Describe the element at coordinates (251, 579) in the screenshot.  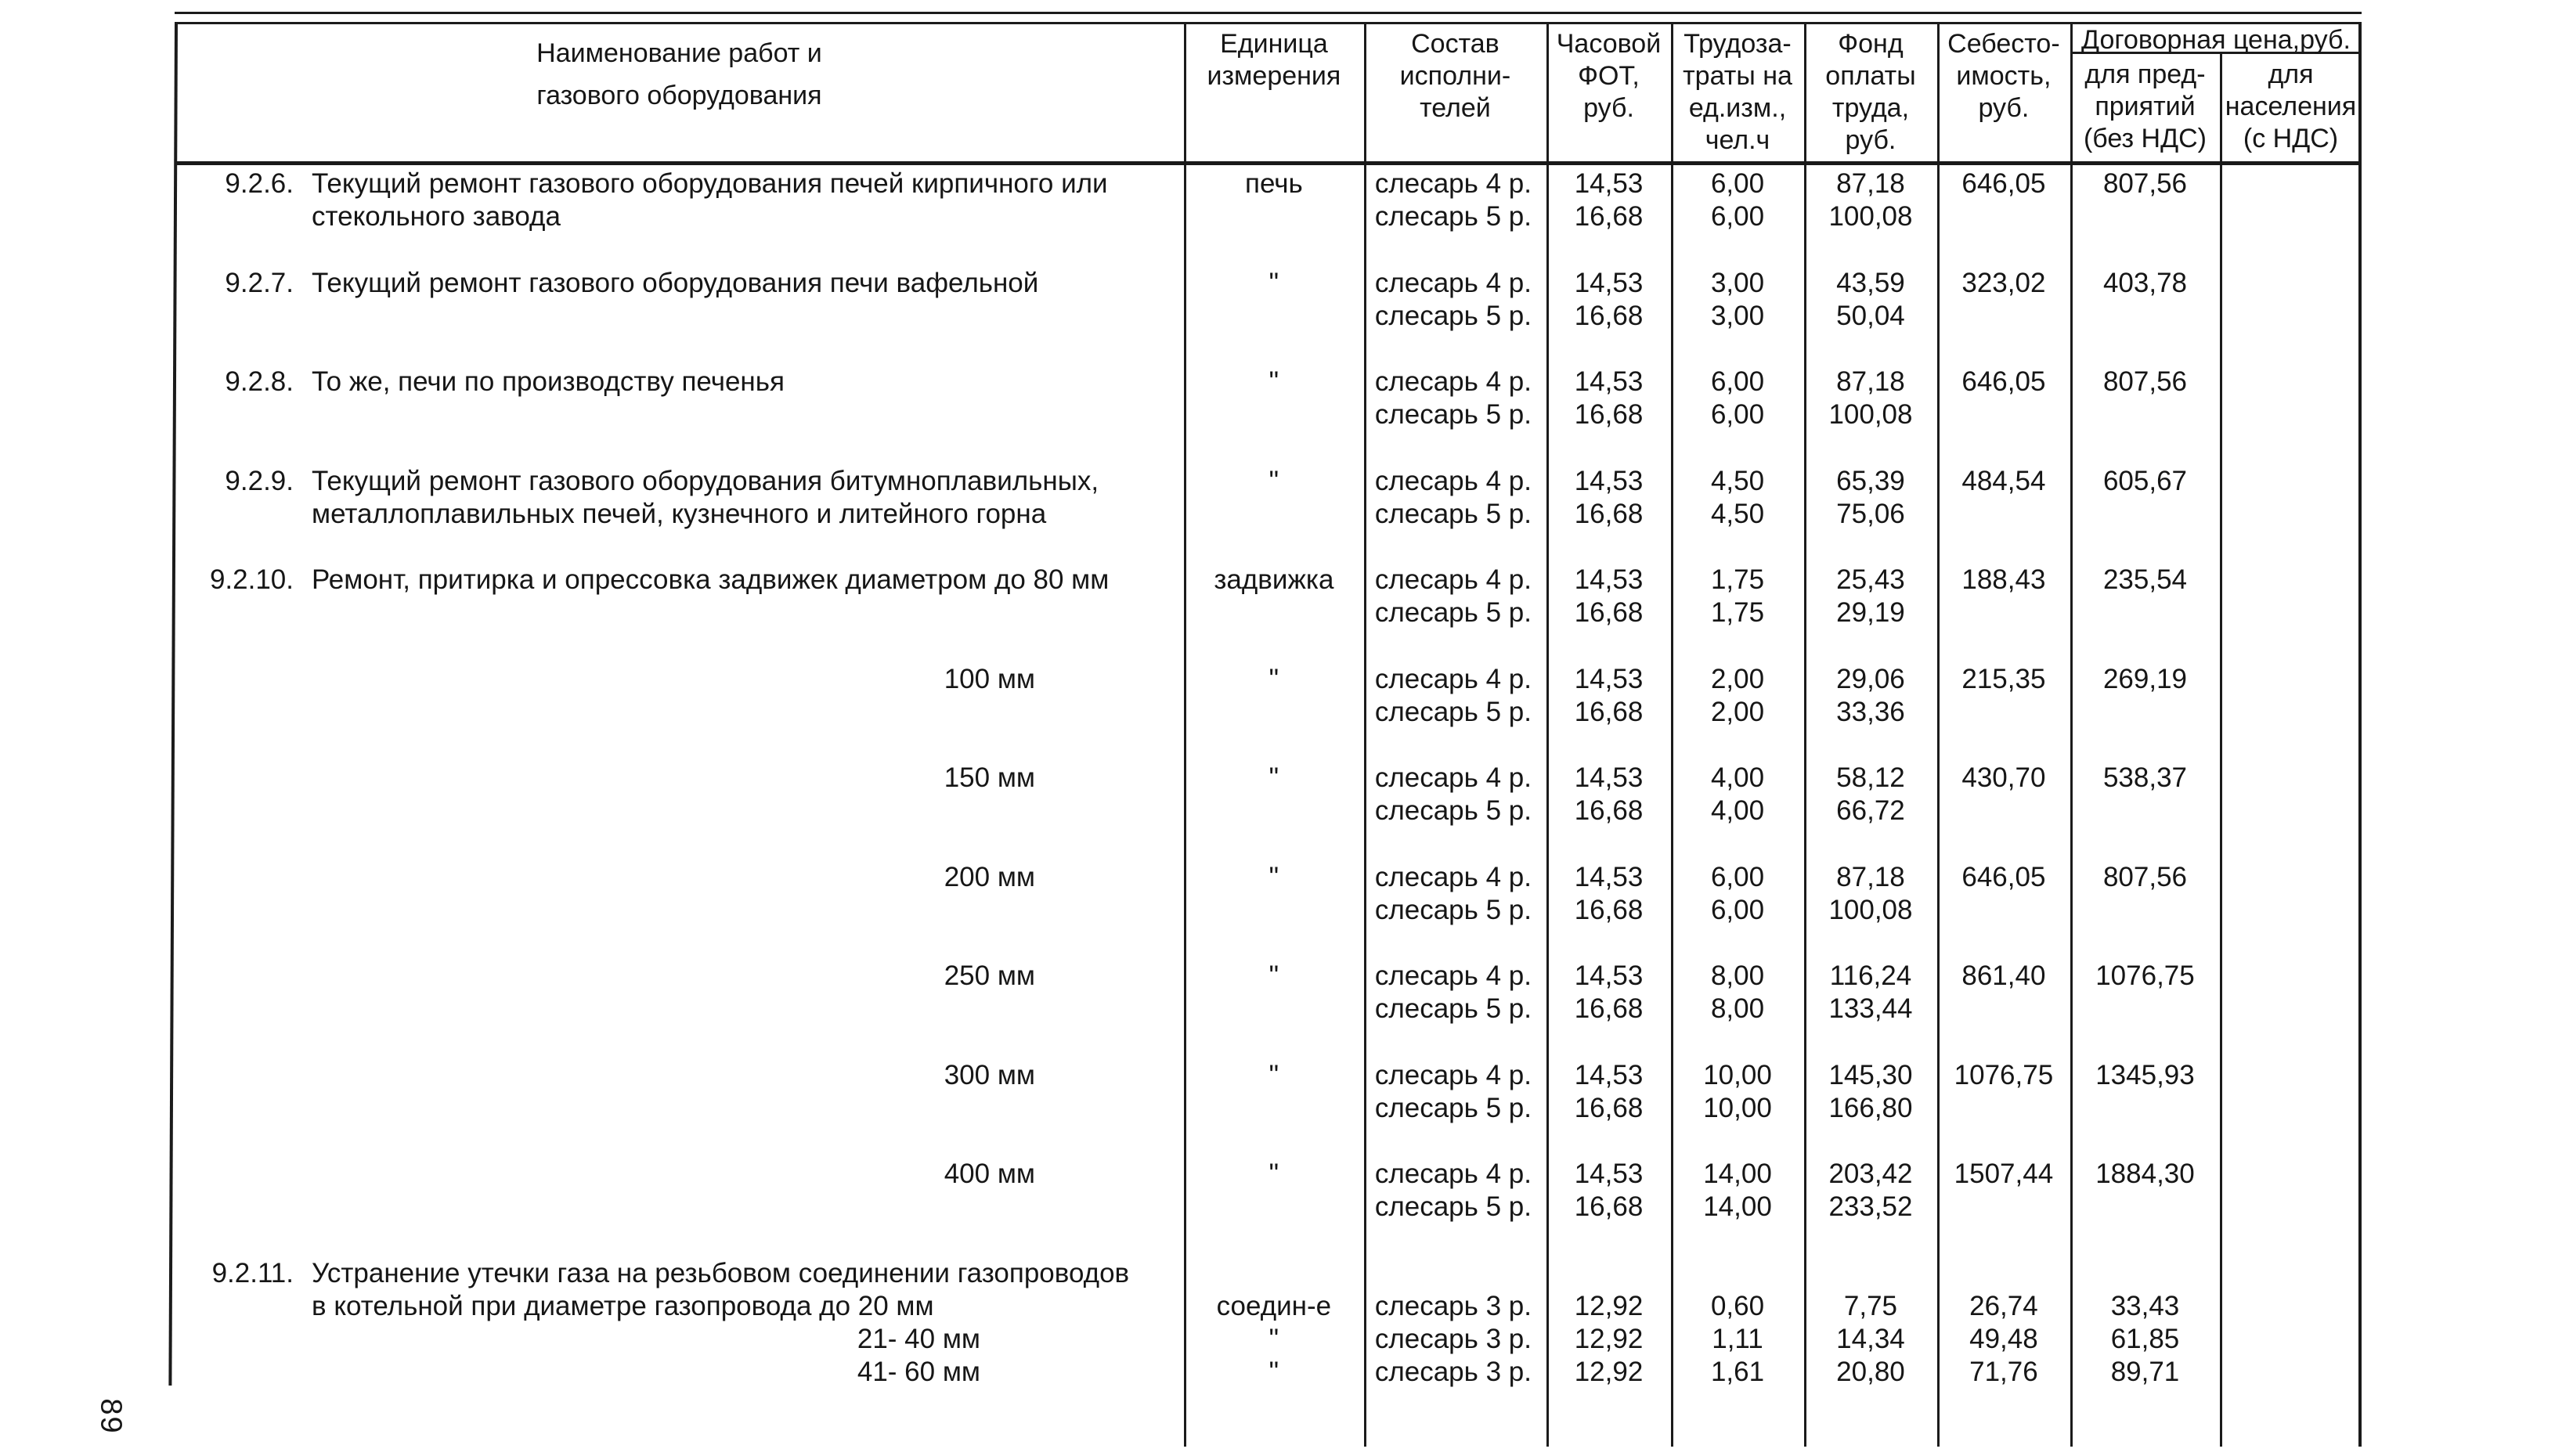
I see `row-number-label: 9.2.10.` at that location.